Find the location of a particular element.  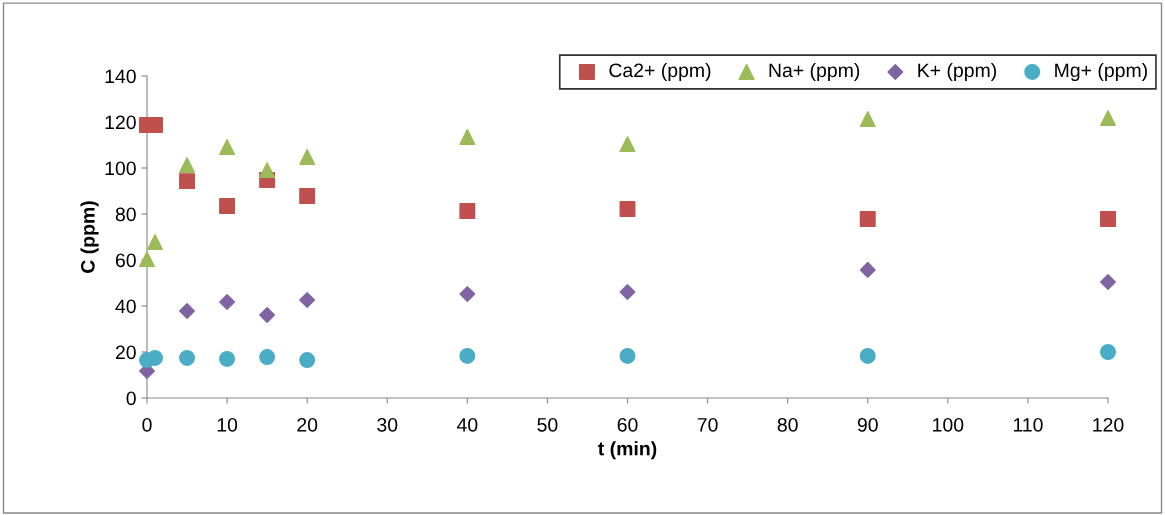

x-tick-label: 60 is located at coordinates (627, 424).